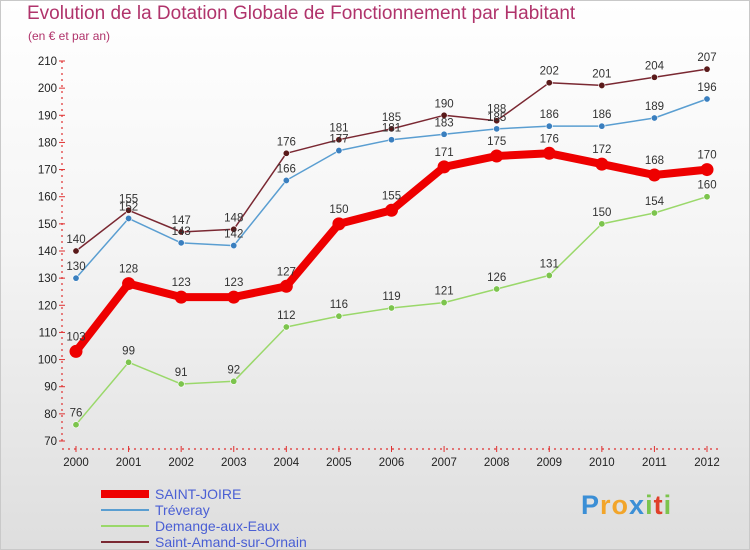  Describe the element at coordinates (497, 121) in the screenshot. I see `point-saint-amand-sur-ornain-2008` at that location.